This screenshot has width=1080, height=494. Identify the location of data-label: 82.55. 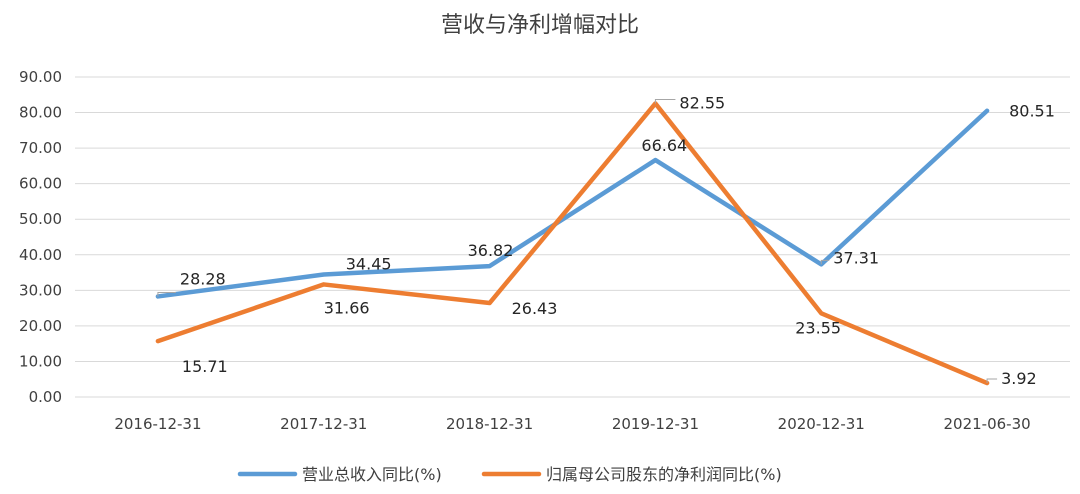
(702, 102).